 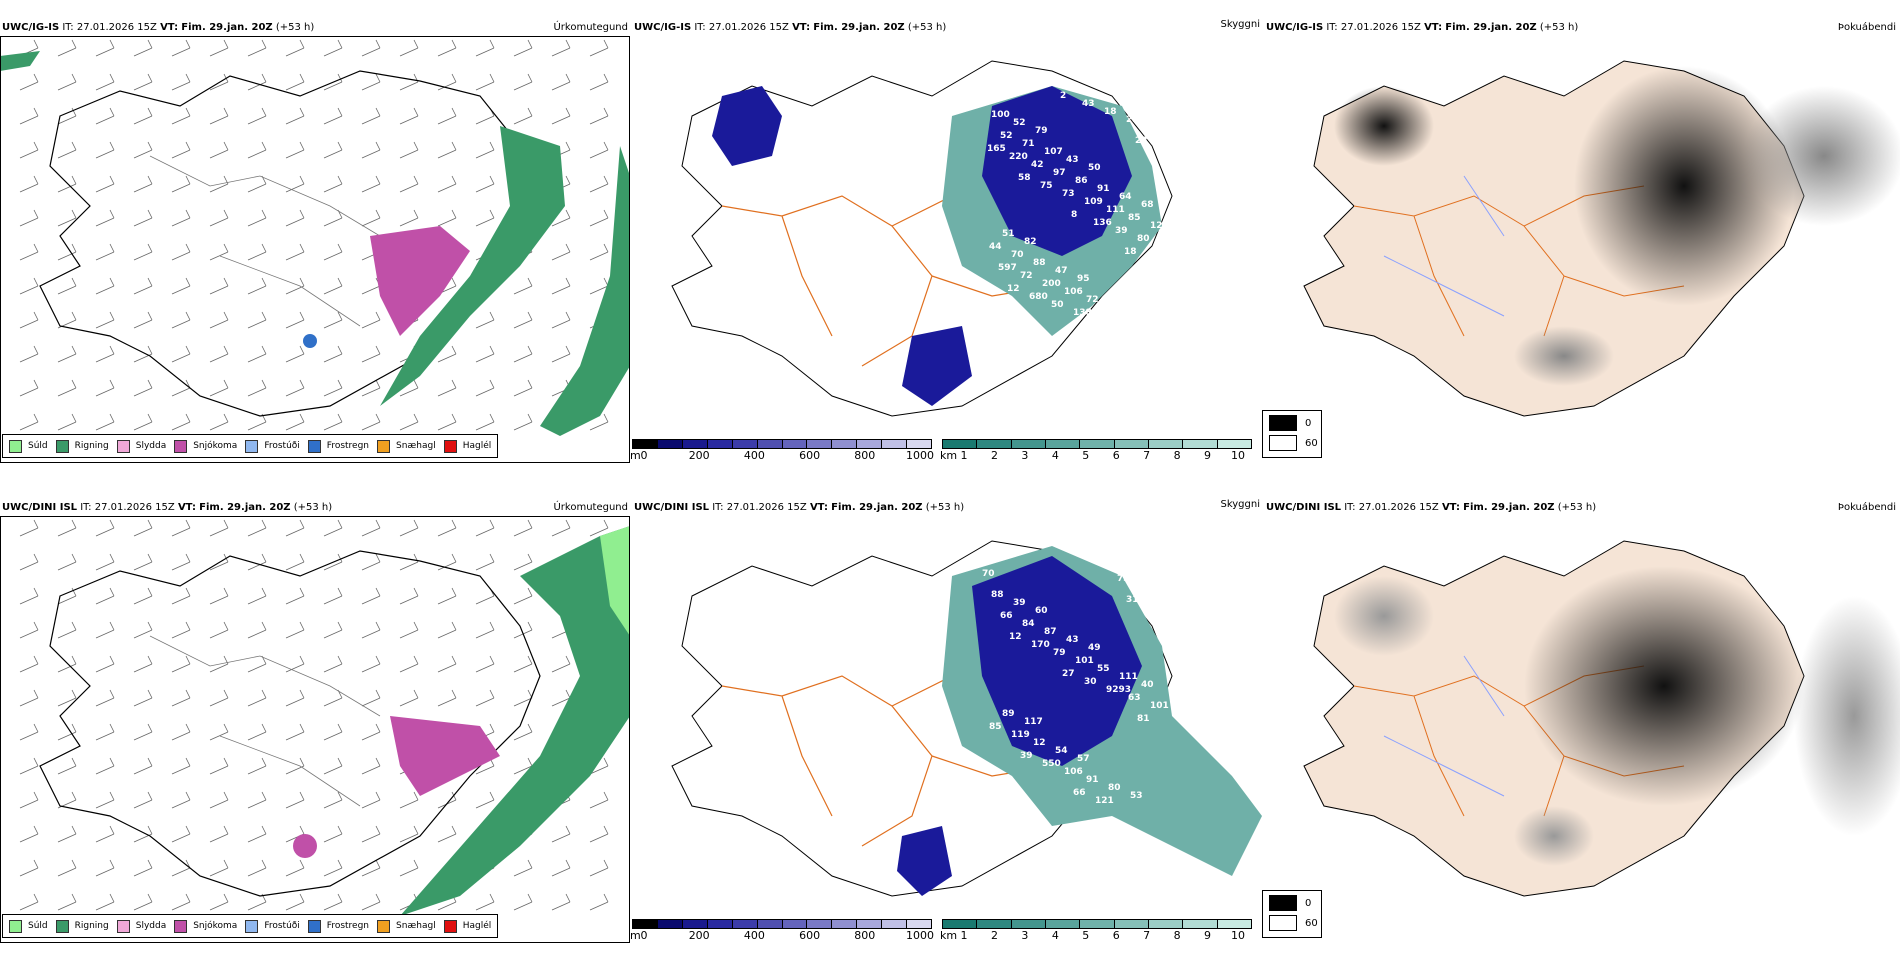 What do you see at coordinates (123, 446) in the screenshot?
I see `legend-swatch-sleet` at bounding box center [123, 446].